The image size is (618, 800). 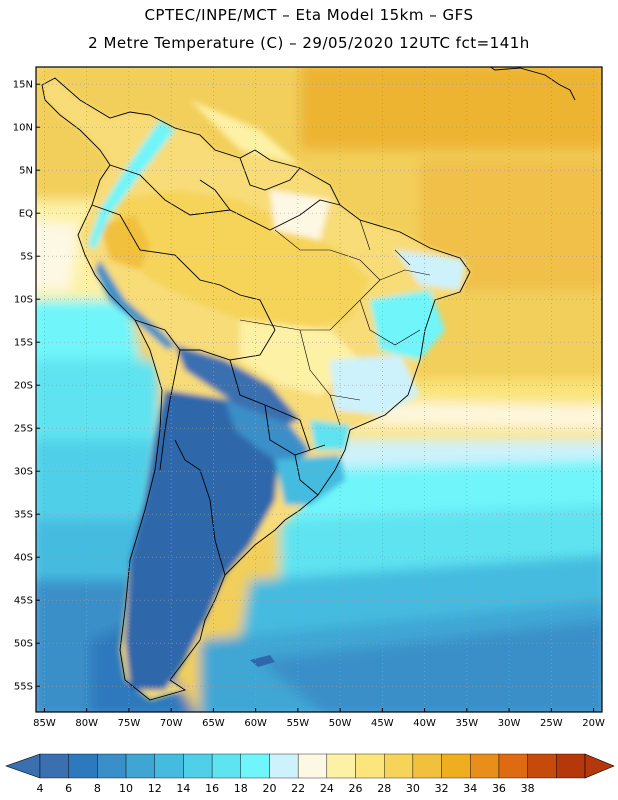 What do you see at coordinates (26, 257) in the screenshot?
I see `latitude-label: 5S` at bounding box center [26, 257].